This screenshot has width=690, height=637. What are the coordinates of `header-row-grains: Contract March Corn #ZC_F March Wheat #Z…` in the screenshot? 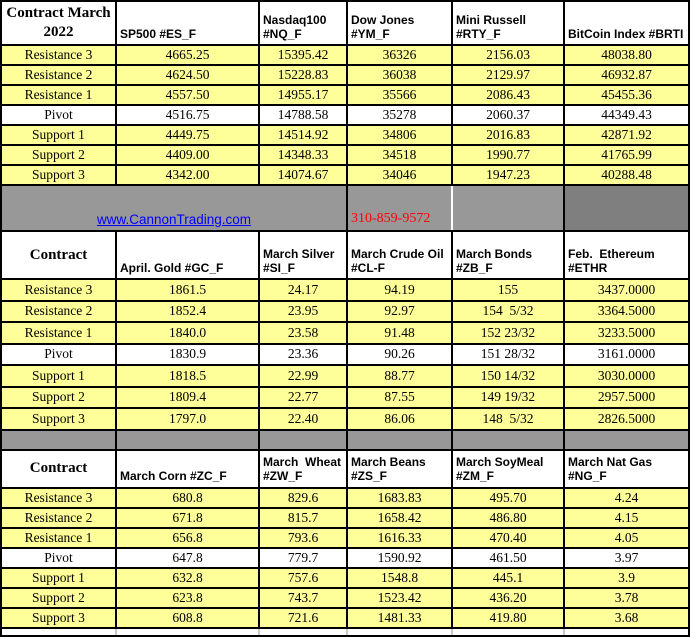 It's located at (345, 469).